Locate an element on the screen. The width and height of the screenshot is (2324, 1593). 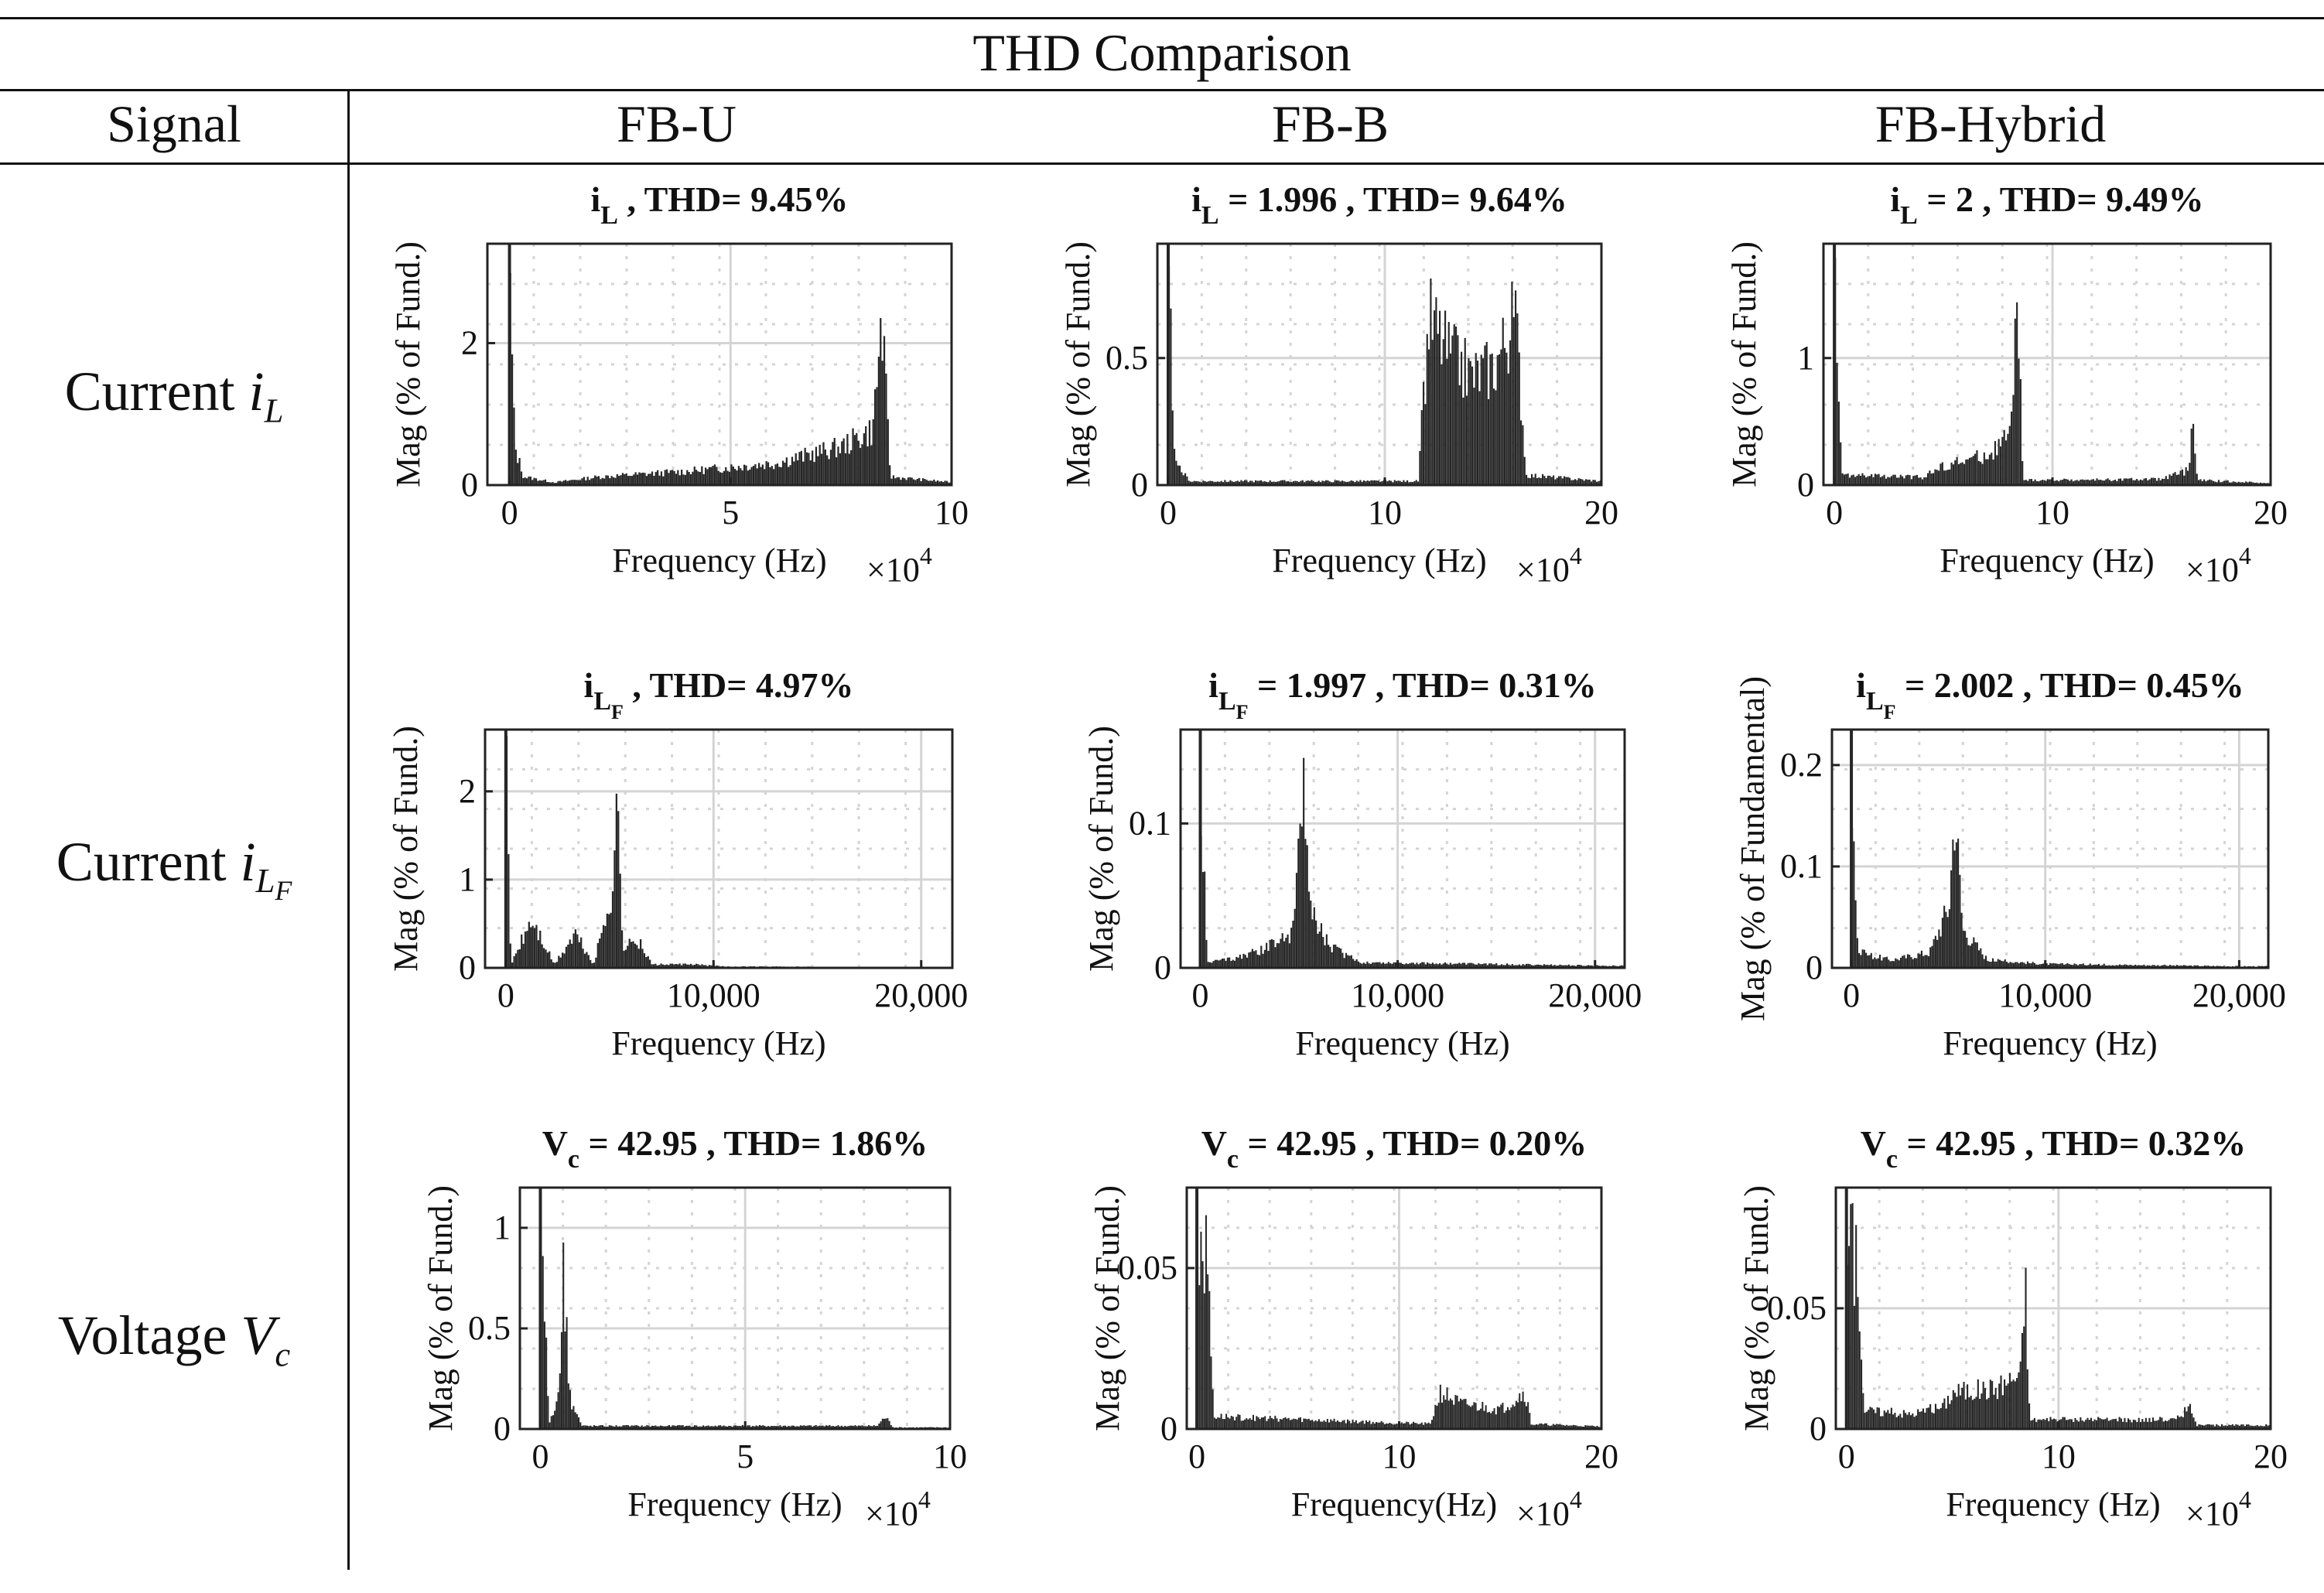
plot-title: Vc = 42.95 , THD= 0.20% is located at coordinates (1394, 1148).